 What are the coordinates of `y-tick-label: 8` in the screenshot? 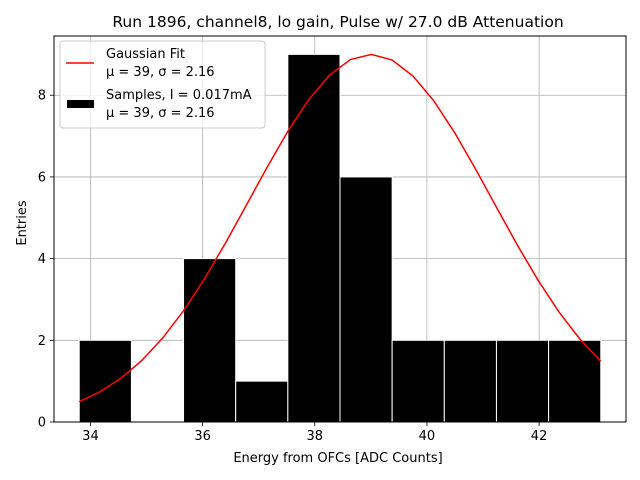 It's located at (42, 96).